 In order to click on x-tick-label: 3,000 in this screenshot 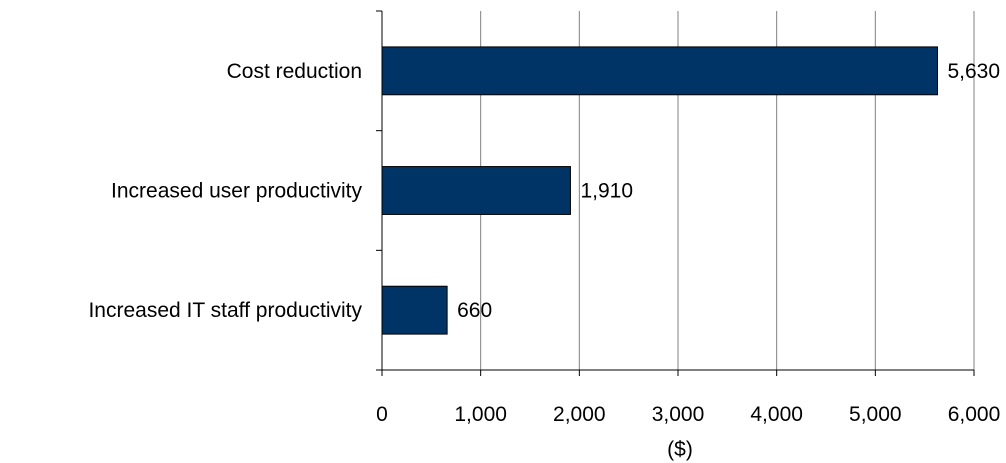, I will do `click(678, 414)`.